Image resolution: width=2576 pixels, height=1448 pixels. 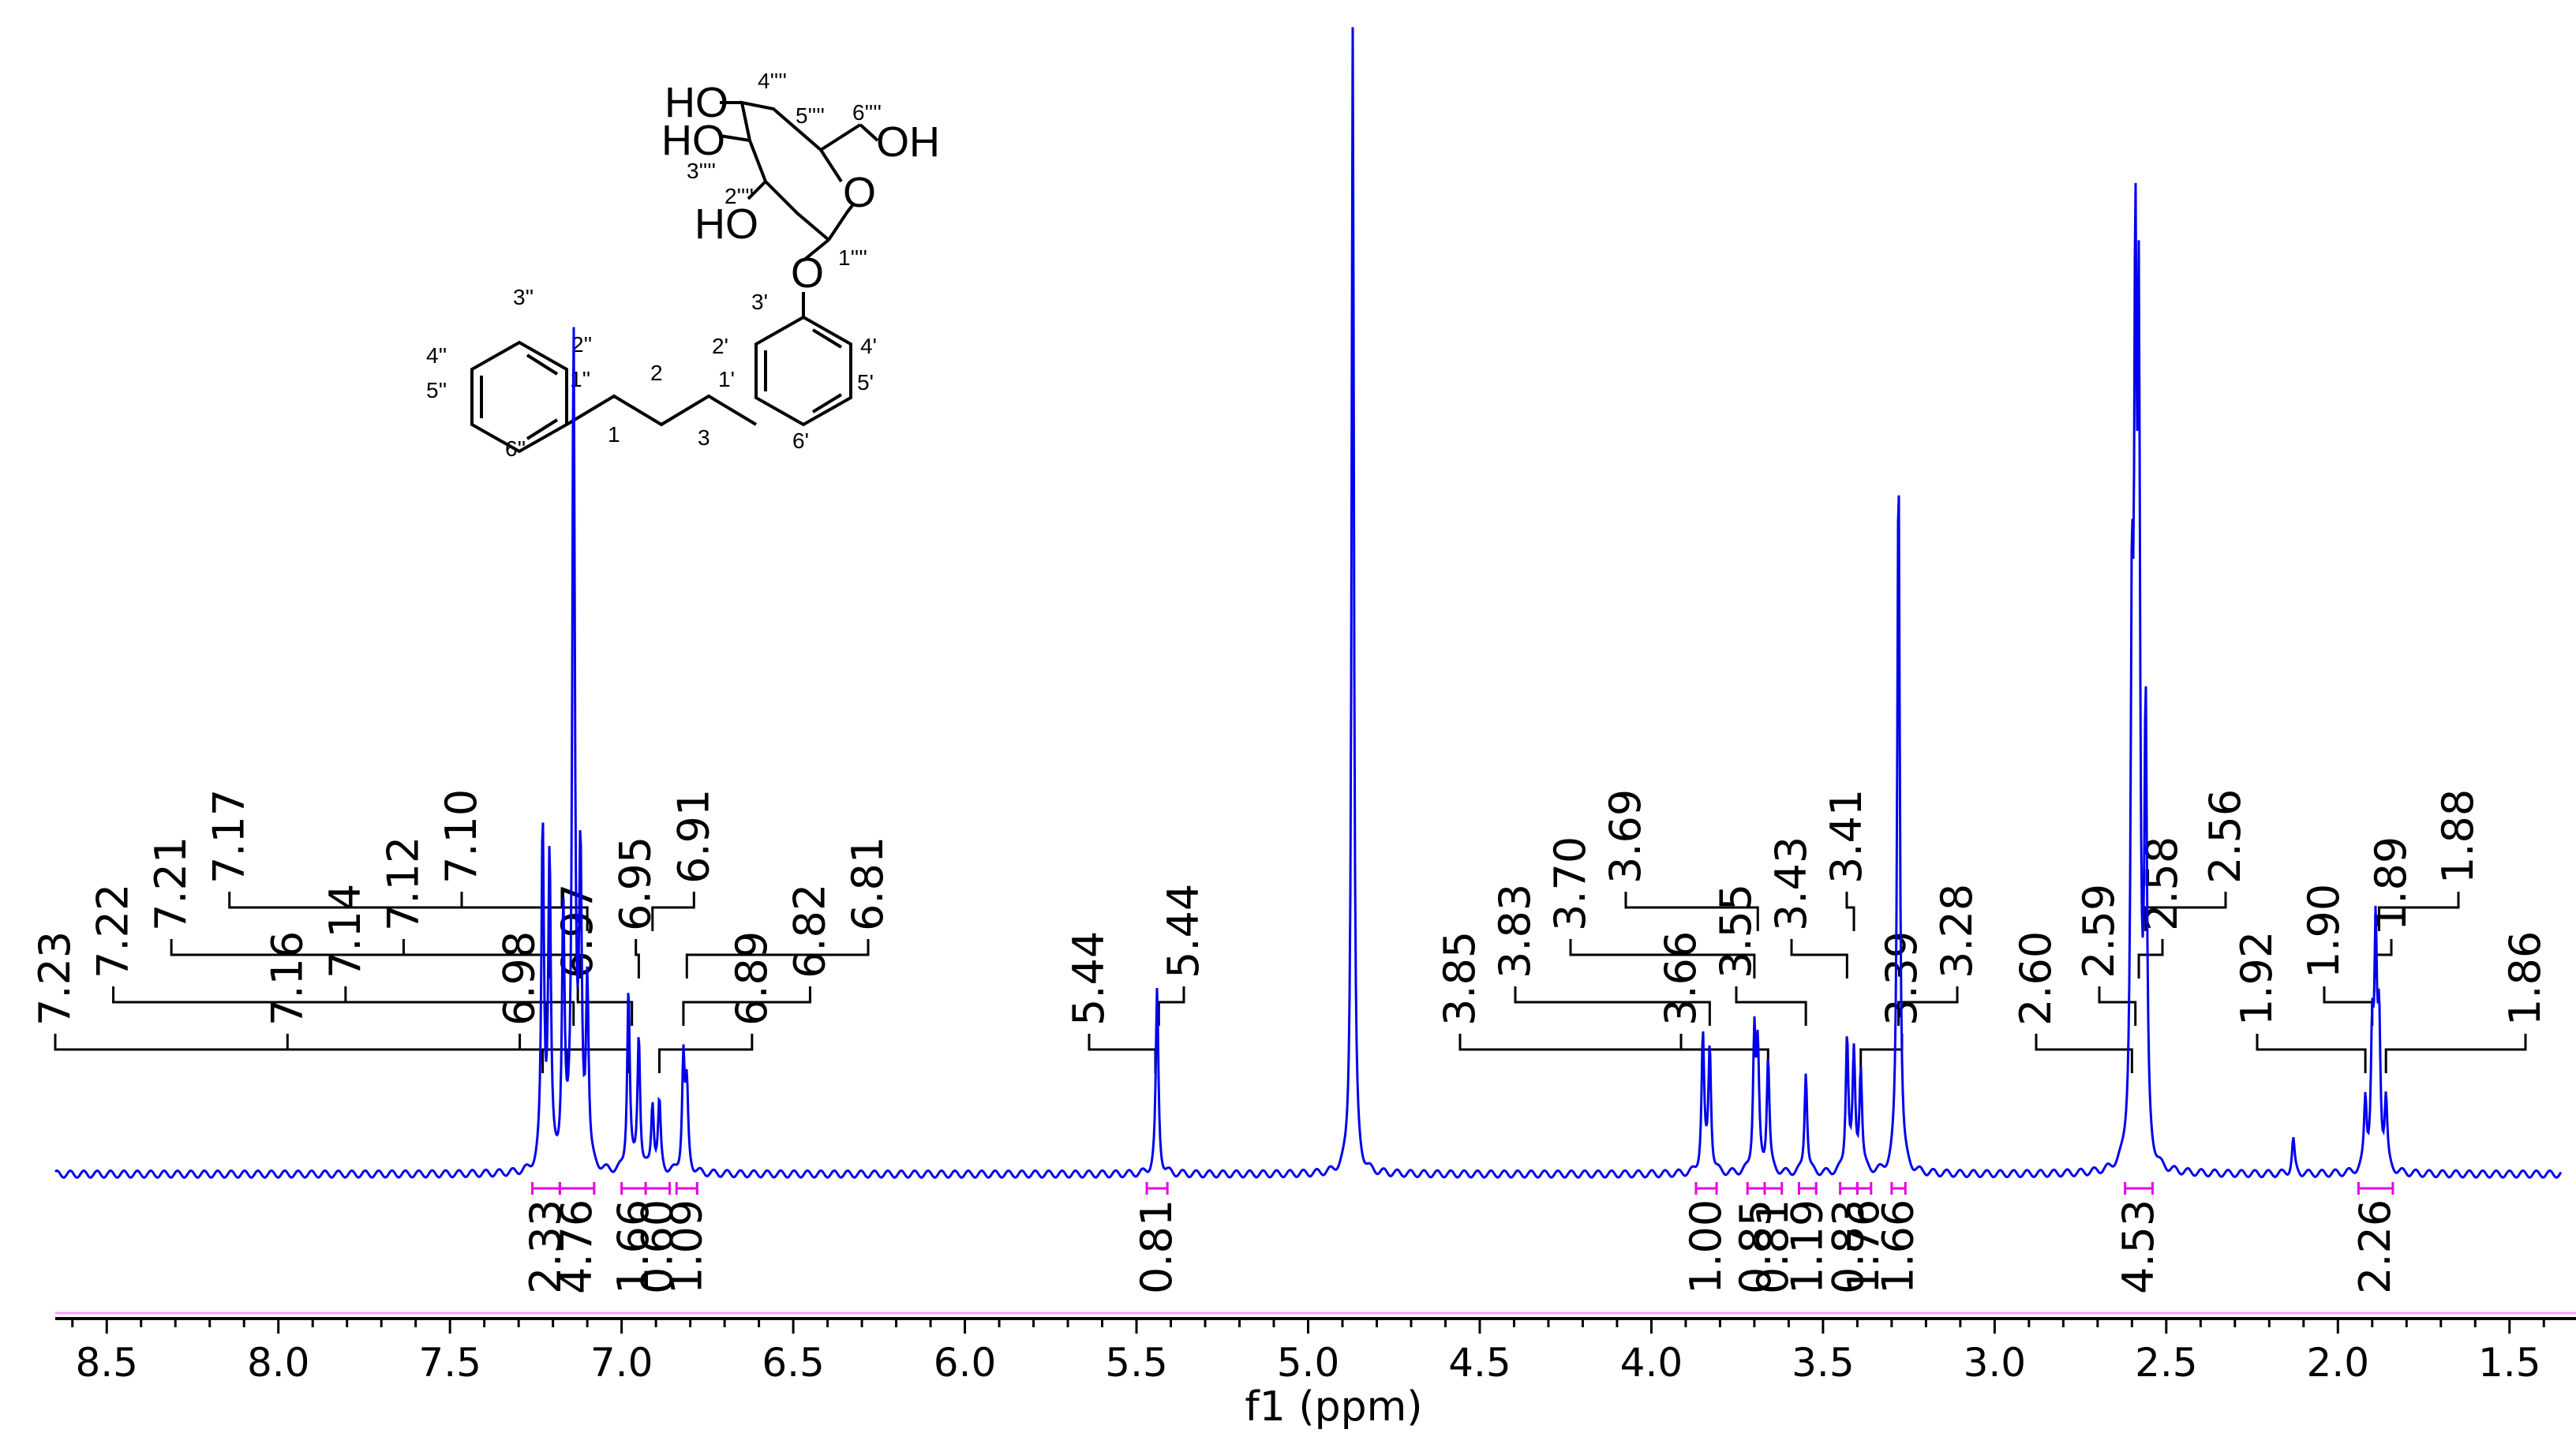 I want to click on integral-value: 0.60, so click(x=657, y=1246).